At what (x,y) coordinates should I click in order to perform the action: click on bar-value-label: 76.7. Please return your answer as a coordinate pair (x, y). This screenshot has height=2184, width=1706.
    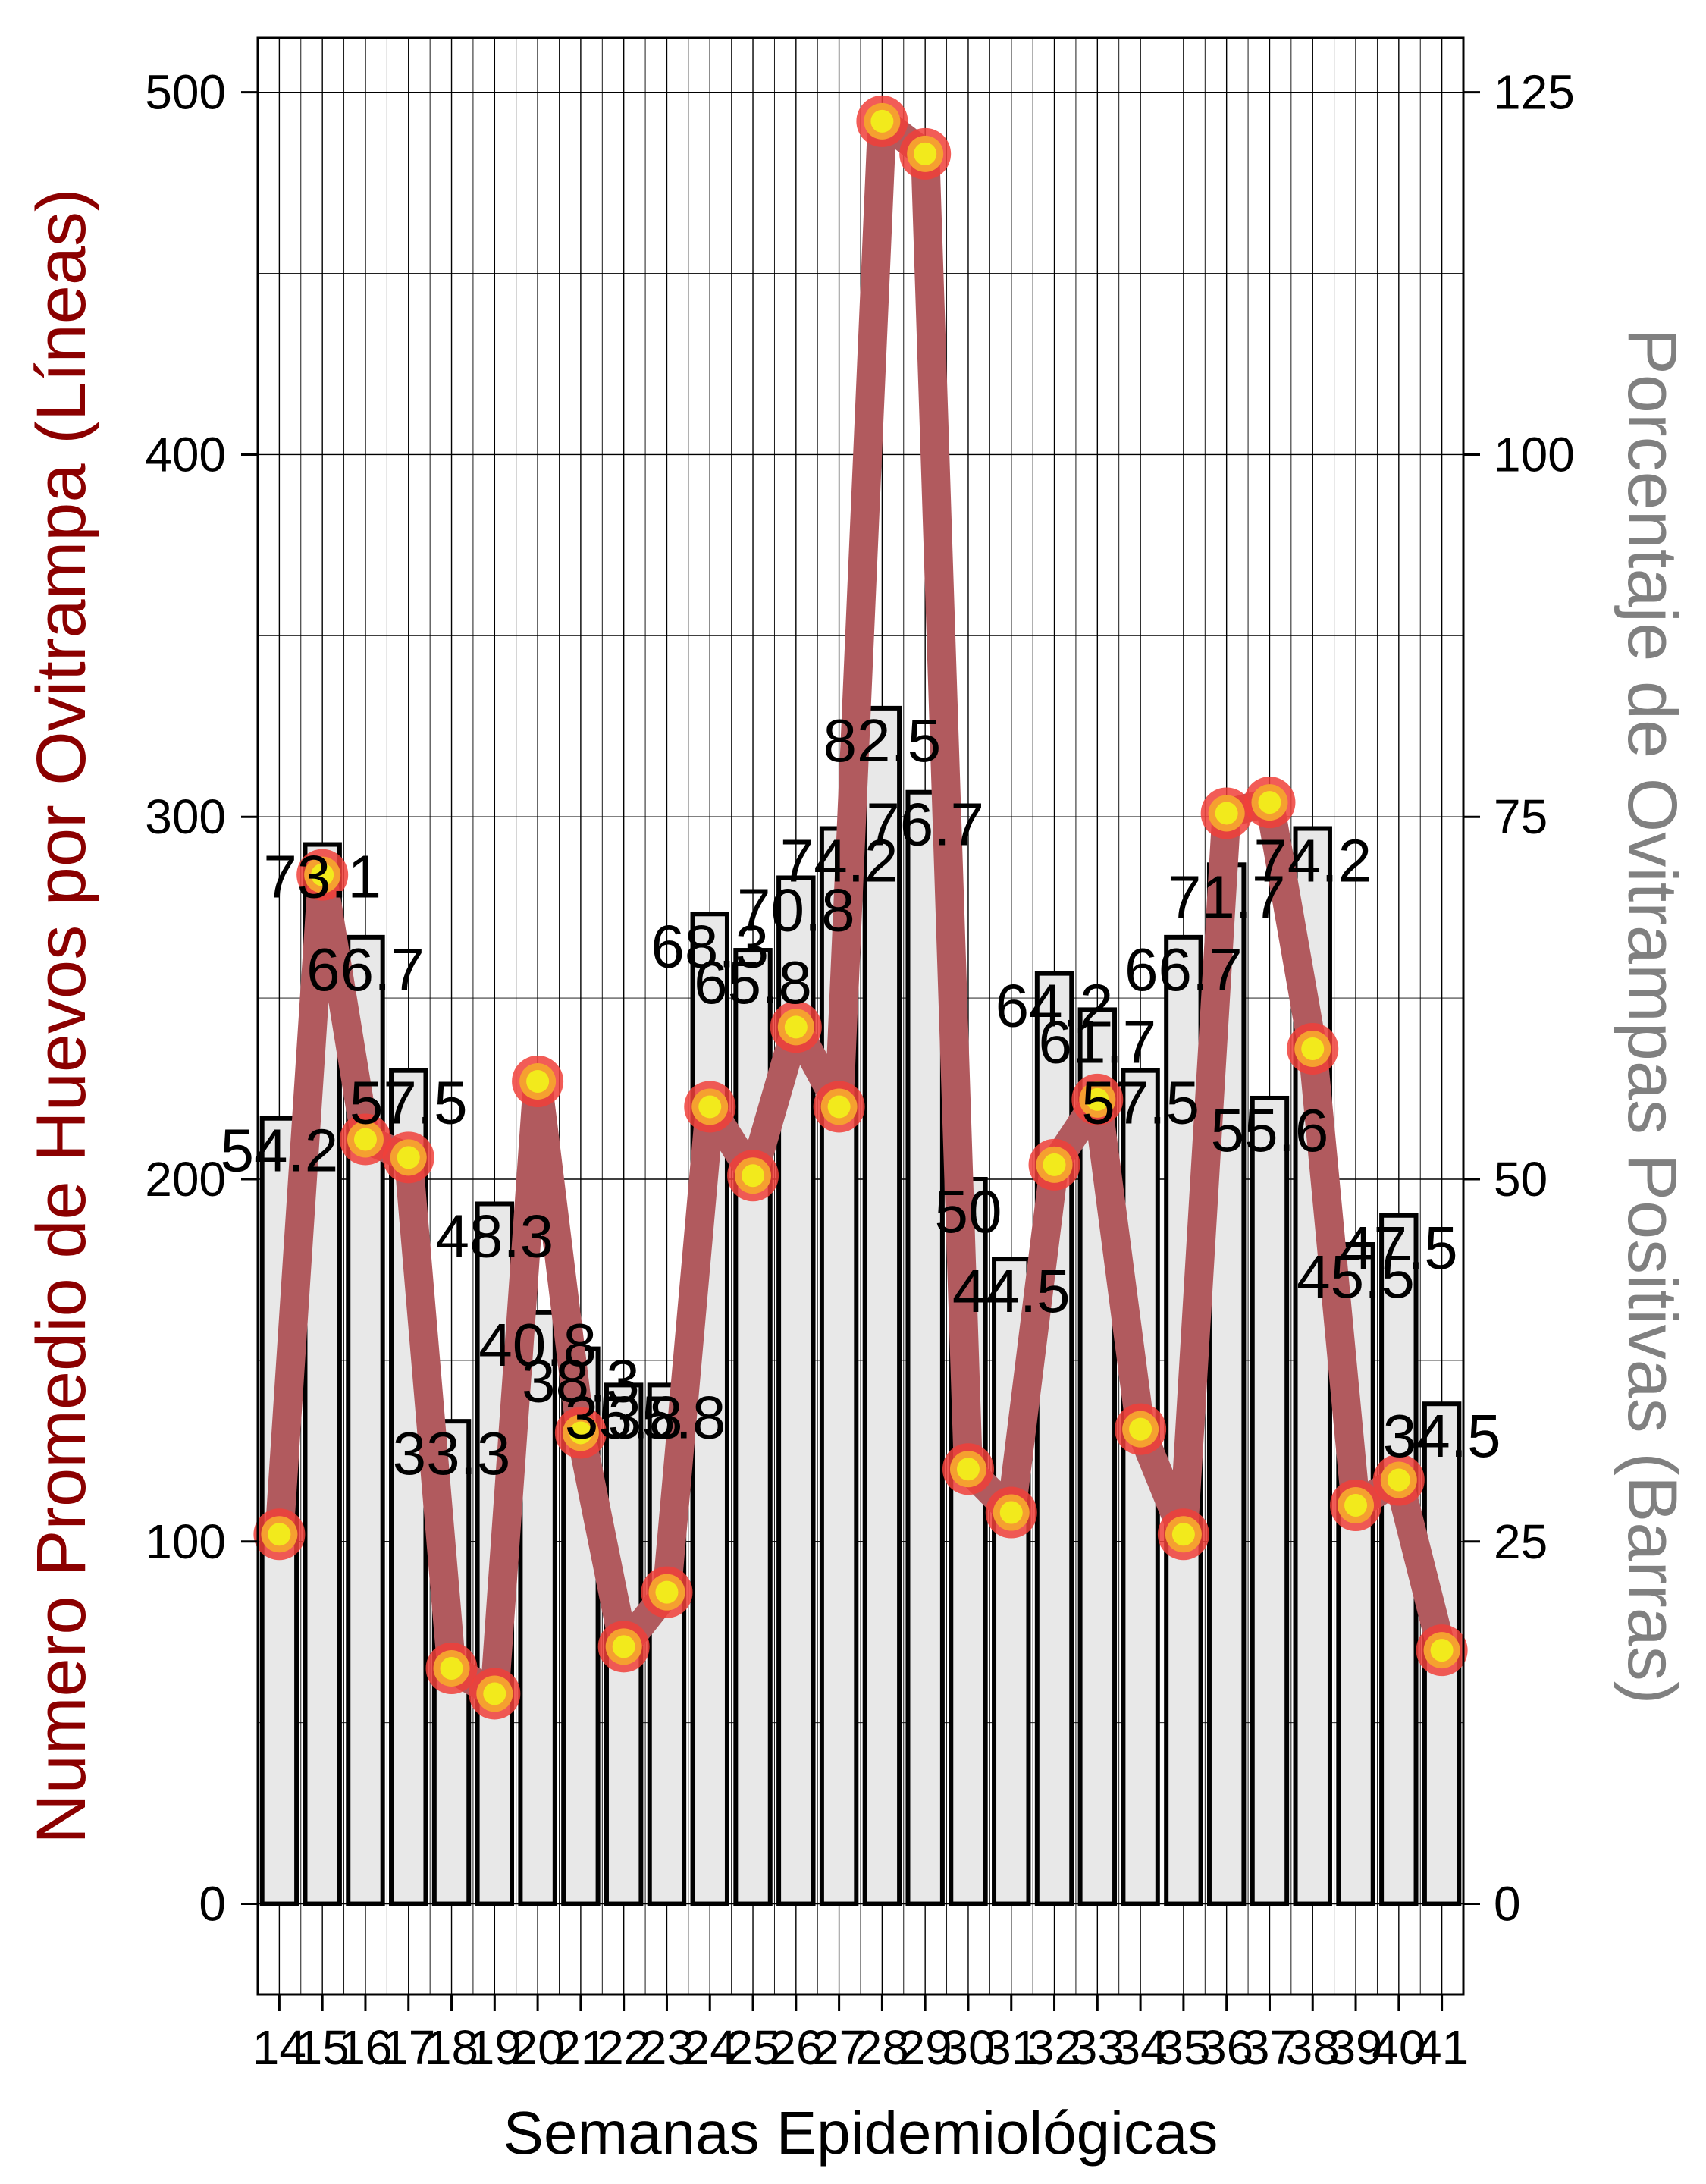
    Looking at the image, I should click on (925, 824).